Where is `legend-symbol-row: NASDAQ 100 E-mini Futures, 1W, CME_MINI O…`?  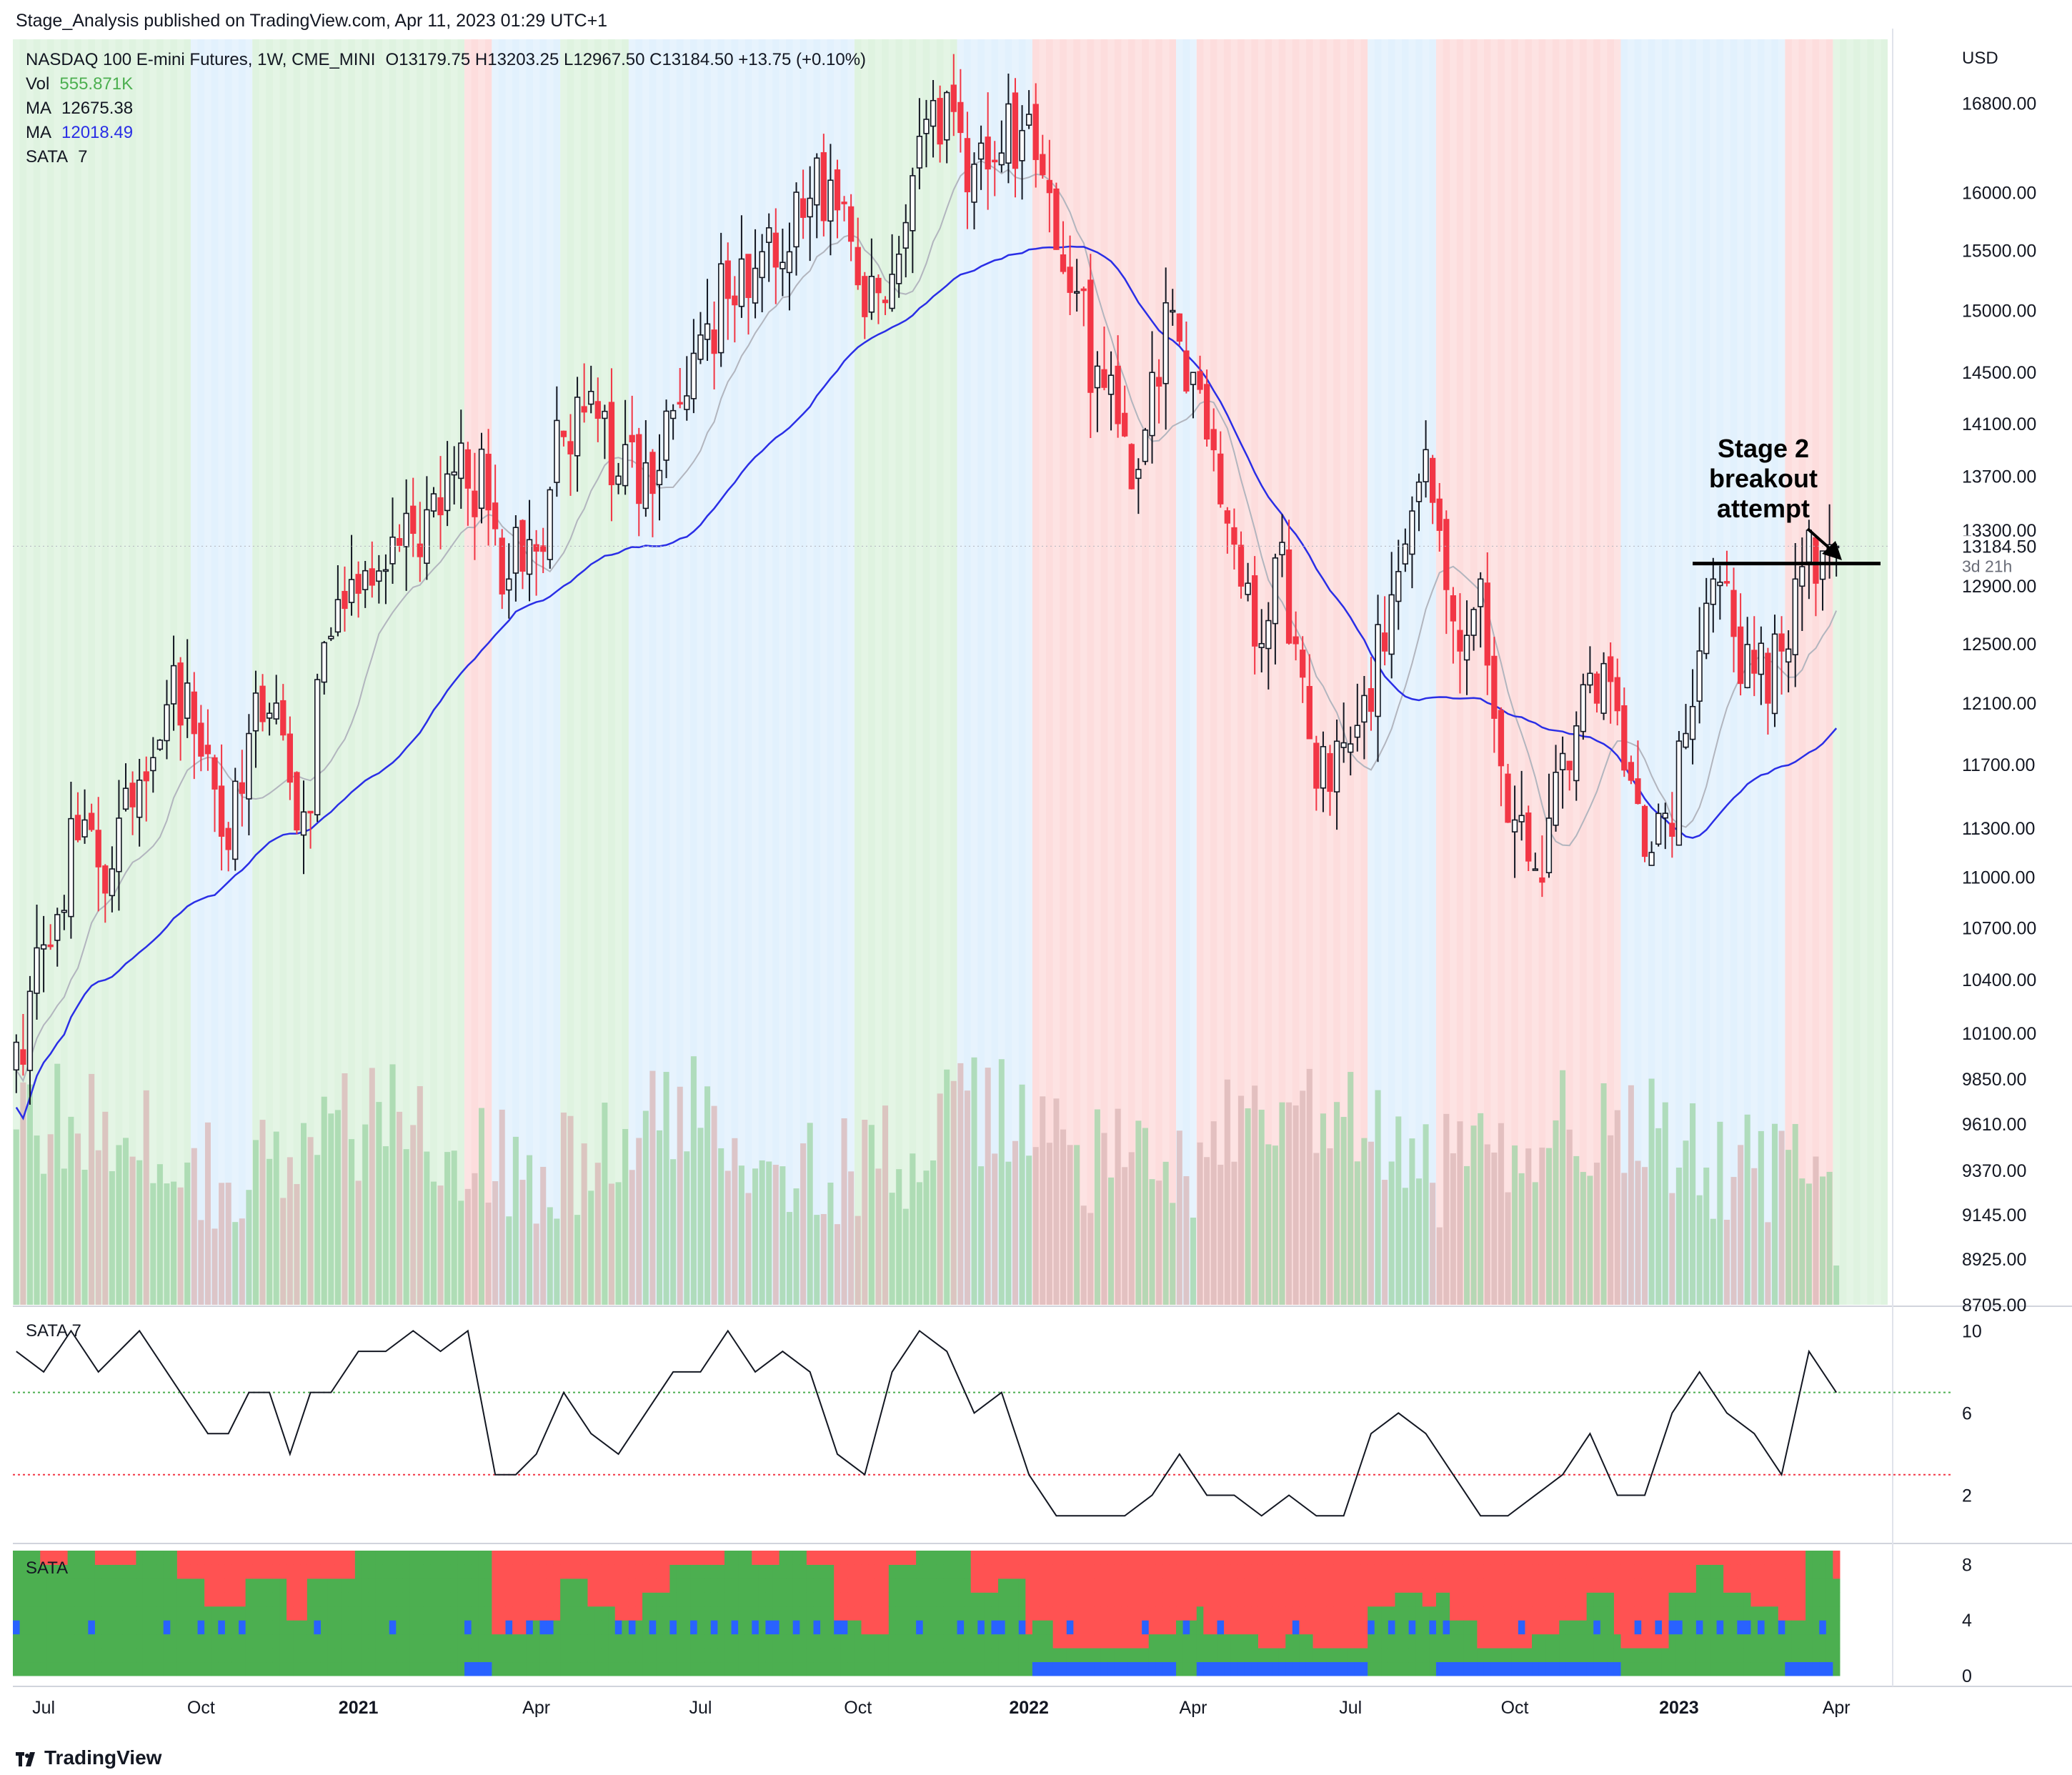
legend-symbol-row: NASDAQ 100 E-mini Futures, 1W, CME_MINI O… is located at coordinates (451, 60).